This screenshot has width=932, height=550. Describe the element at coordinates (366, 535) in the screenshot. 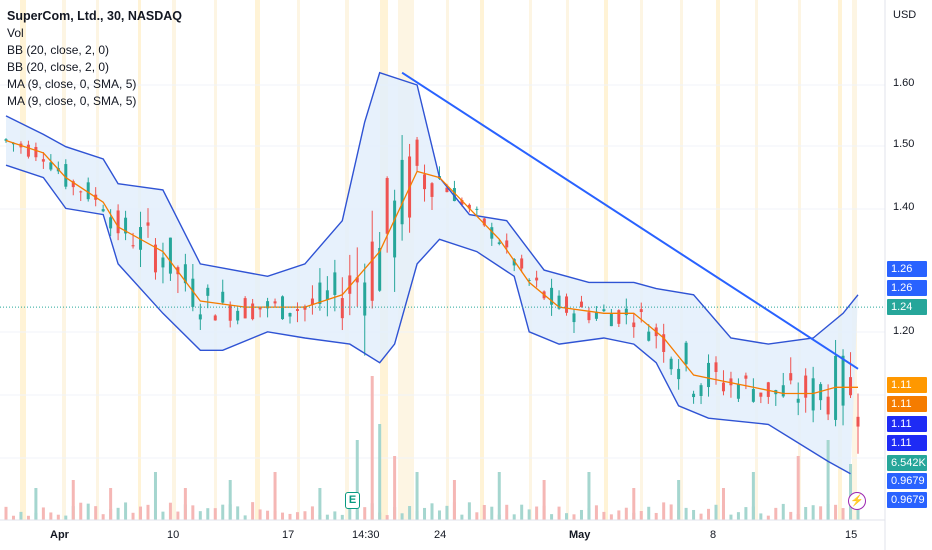

I see `x-tick-label: 14:30` at that location.